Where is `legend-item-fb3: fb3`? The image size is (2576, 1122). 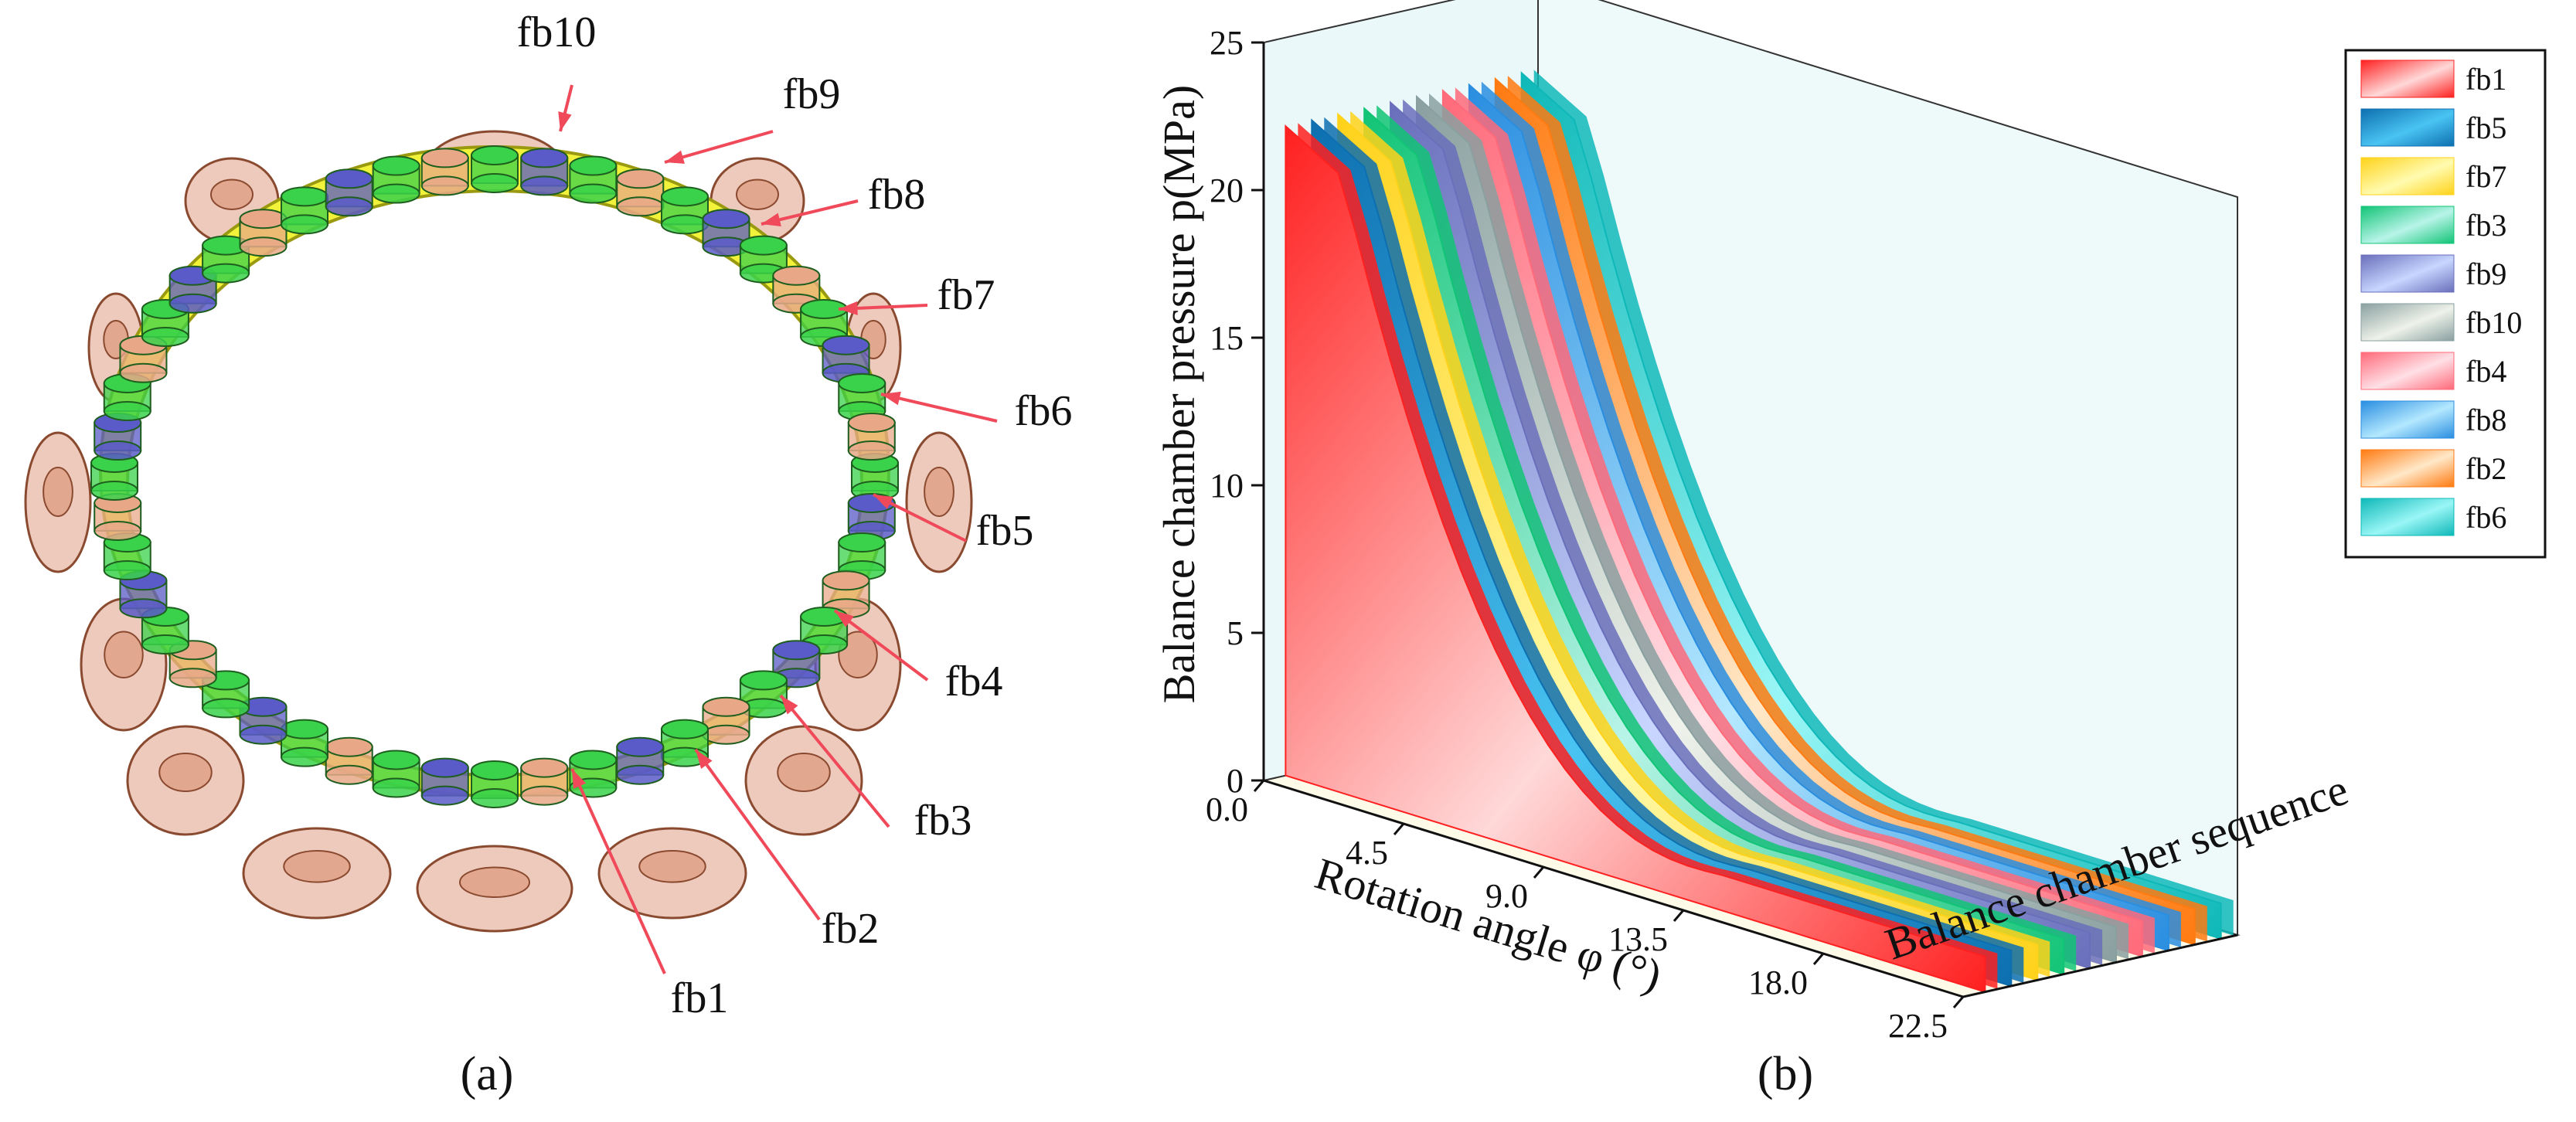
legend-item-fb3: fb3 is located at coordinates (2433, 225).